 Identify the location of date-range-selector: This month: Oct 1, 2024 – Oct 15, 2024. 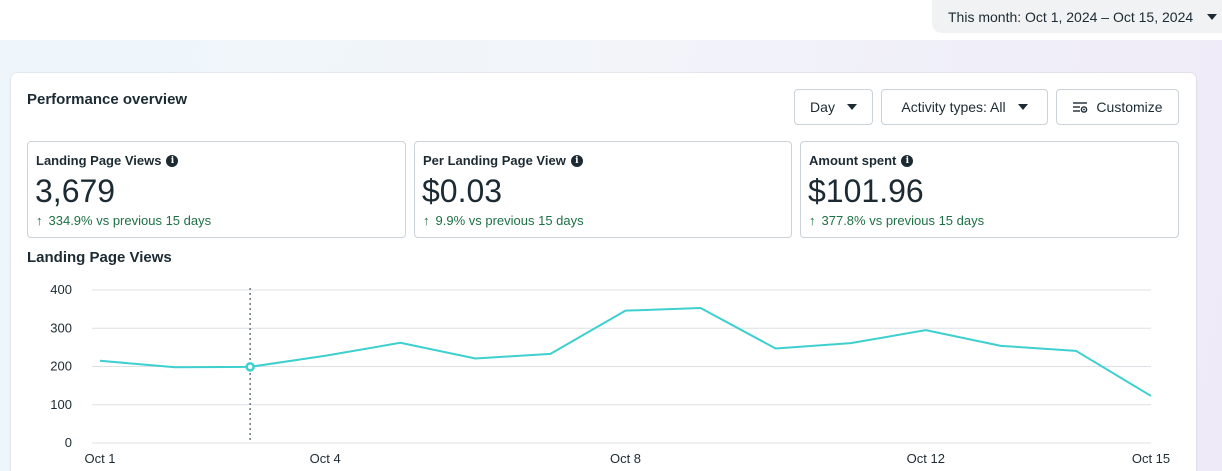
(1077, 16).